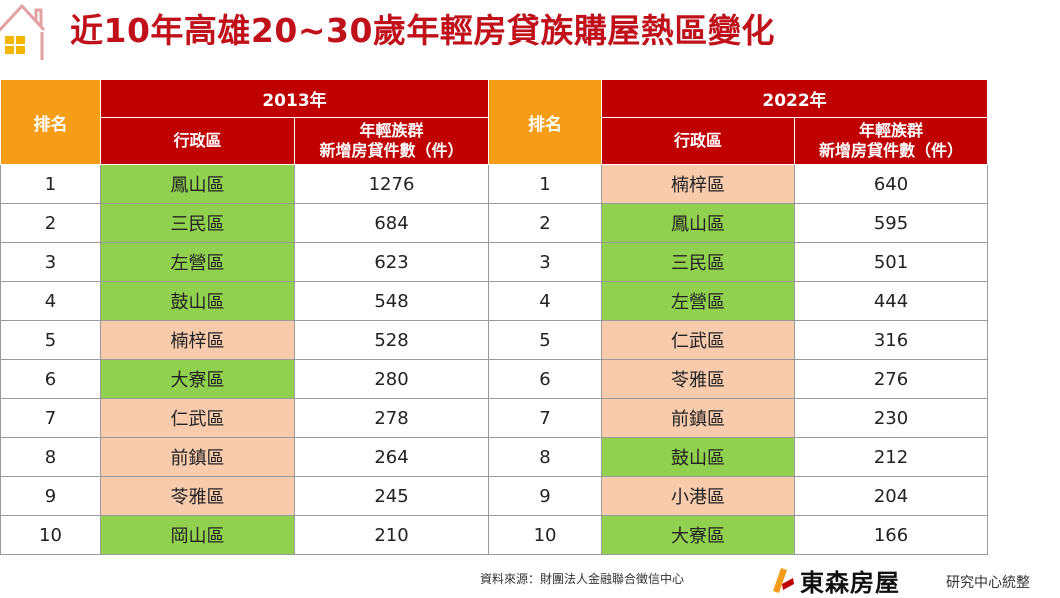 The height and width of the screenshot is (598, 1060). Describe the element at coordinates (698, 535) in the screenshot. I see `district-cell-2022: 大寮區` at that location.